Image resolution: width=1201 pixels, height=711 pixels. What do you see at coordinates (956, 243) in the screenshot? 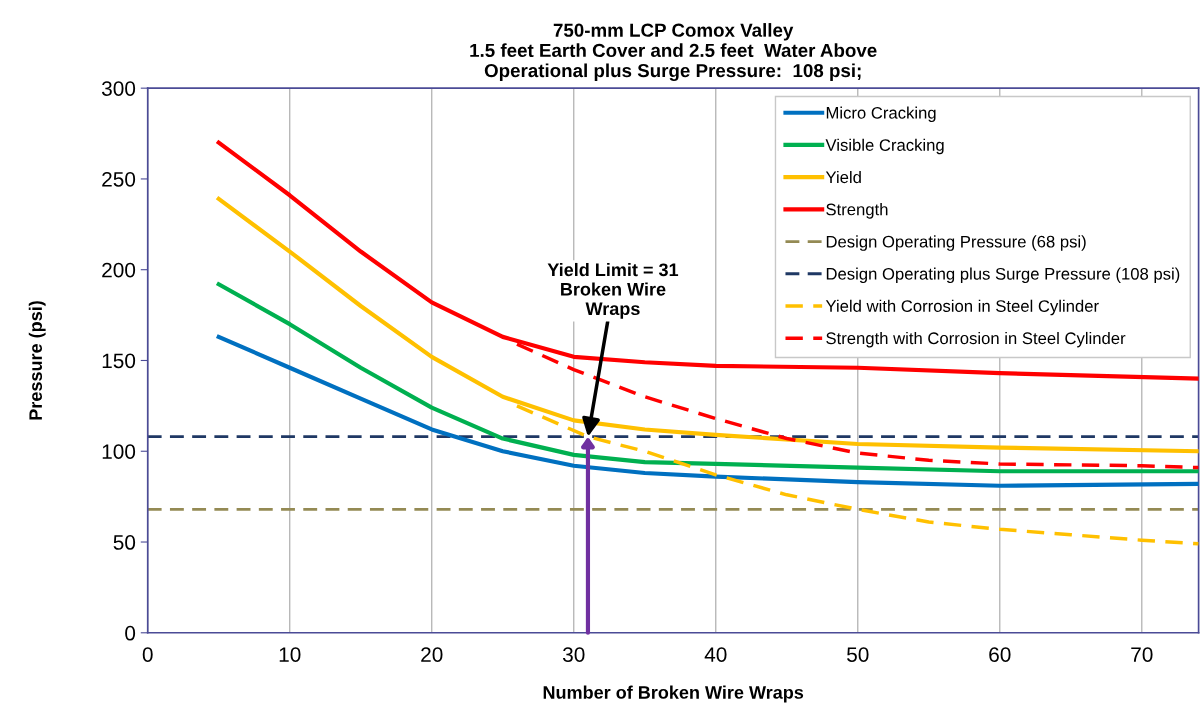
I see `legend-label: Design Operating Pressure (68 psi)` at bounding box center [956, 243].